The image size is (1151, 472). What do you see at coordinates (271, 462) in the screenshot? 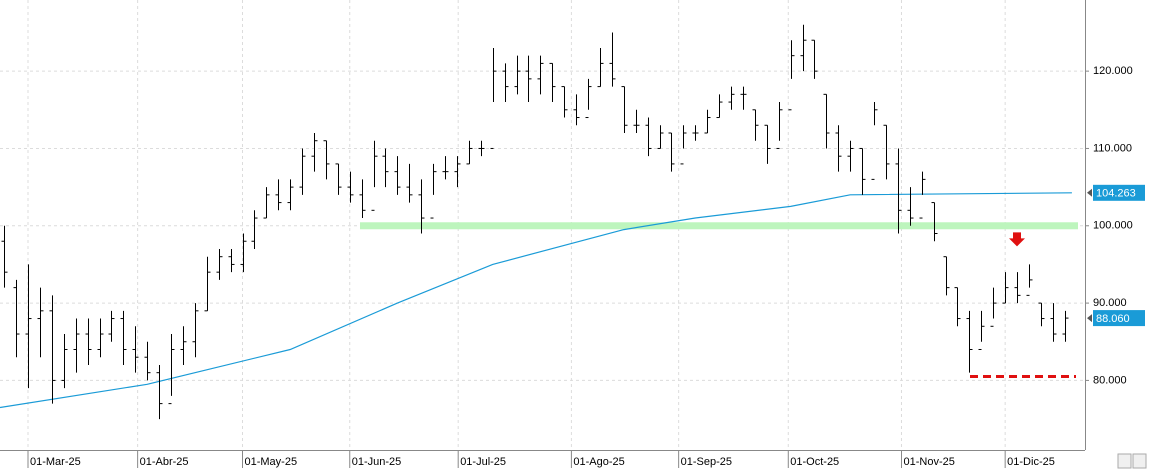
I see `x-tick-label: 01-May-25` at bounding box center [271, 462].